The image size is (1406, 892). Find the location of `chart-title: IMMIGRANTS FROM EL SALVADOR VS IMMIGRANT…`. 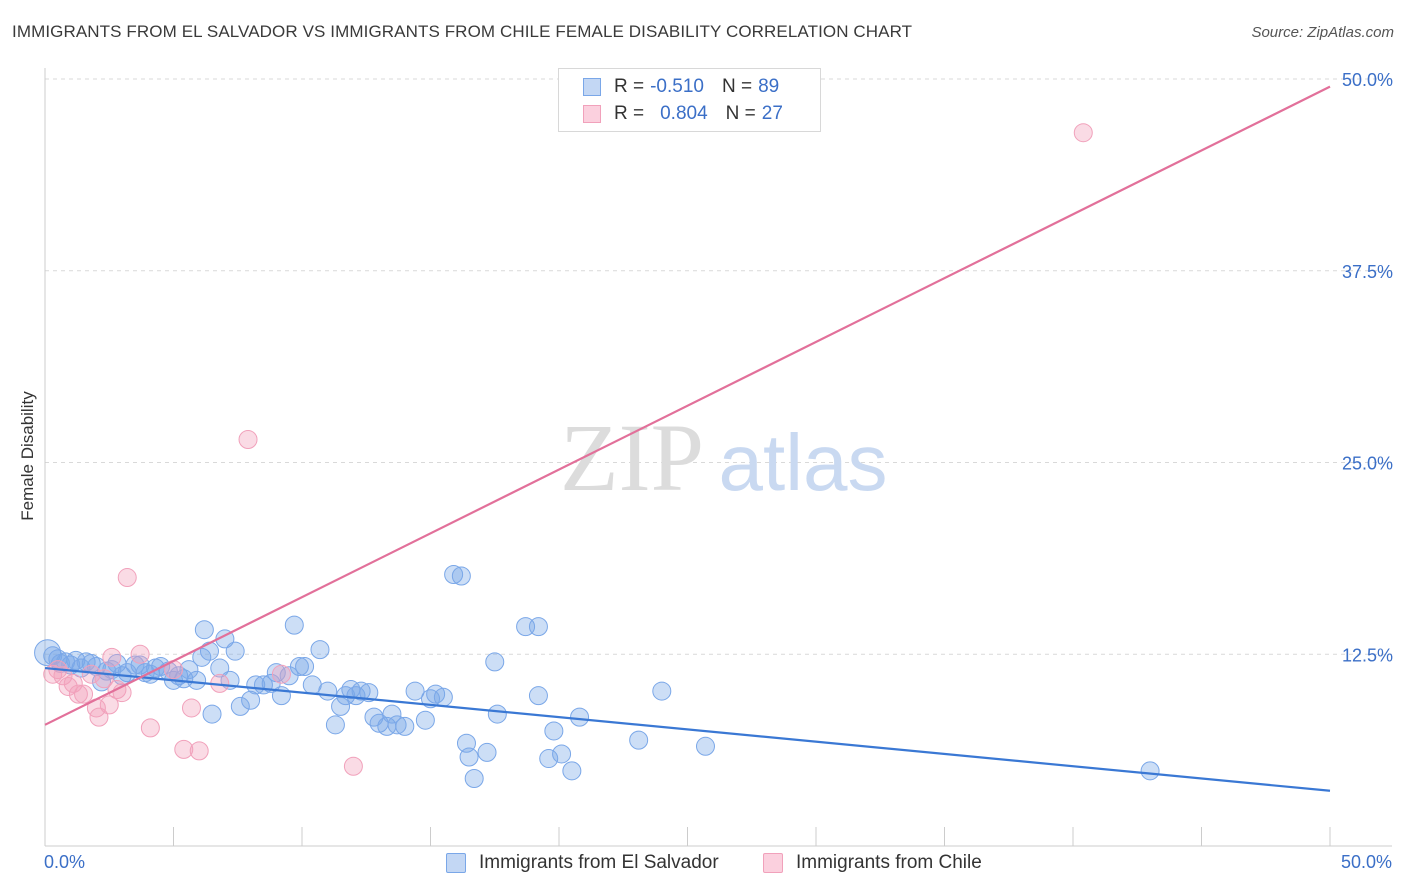

chart-title: IMMIGRANTS FROM EL SALVADOR VS IMMIGRANT… is located at coordinates (462, 31).